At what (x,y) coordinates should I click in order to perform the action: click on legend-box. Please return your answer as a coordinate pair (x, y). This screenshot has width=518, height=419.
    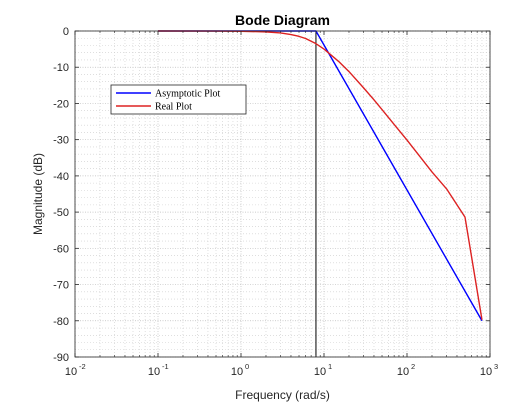
    Looking at the image, I should click on (178, 99).